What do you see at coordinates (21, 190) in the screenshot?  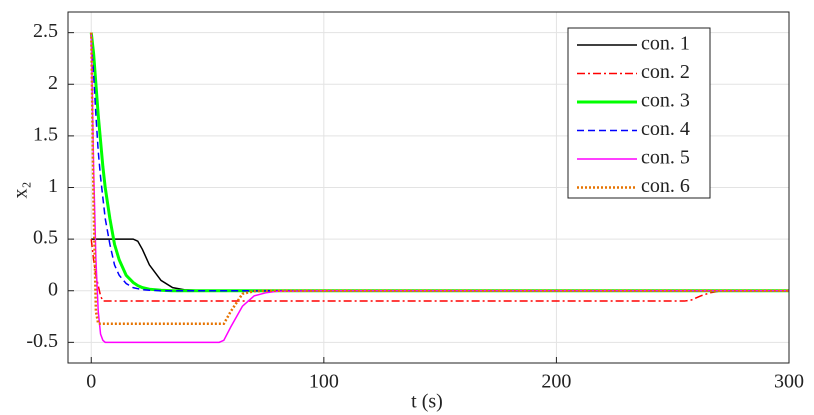 I see `y-axis-label: x₂` at bounding box center [21, 190].